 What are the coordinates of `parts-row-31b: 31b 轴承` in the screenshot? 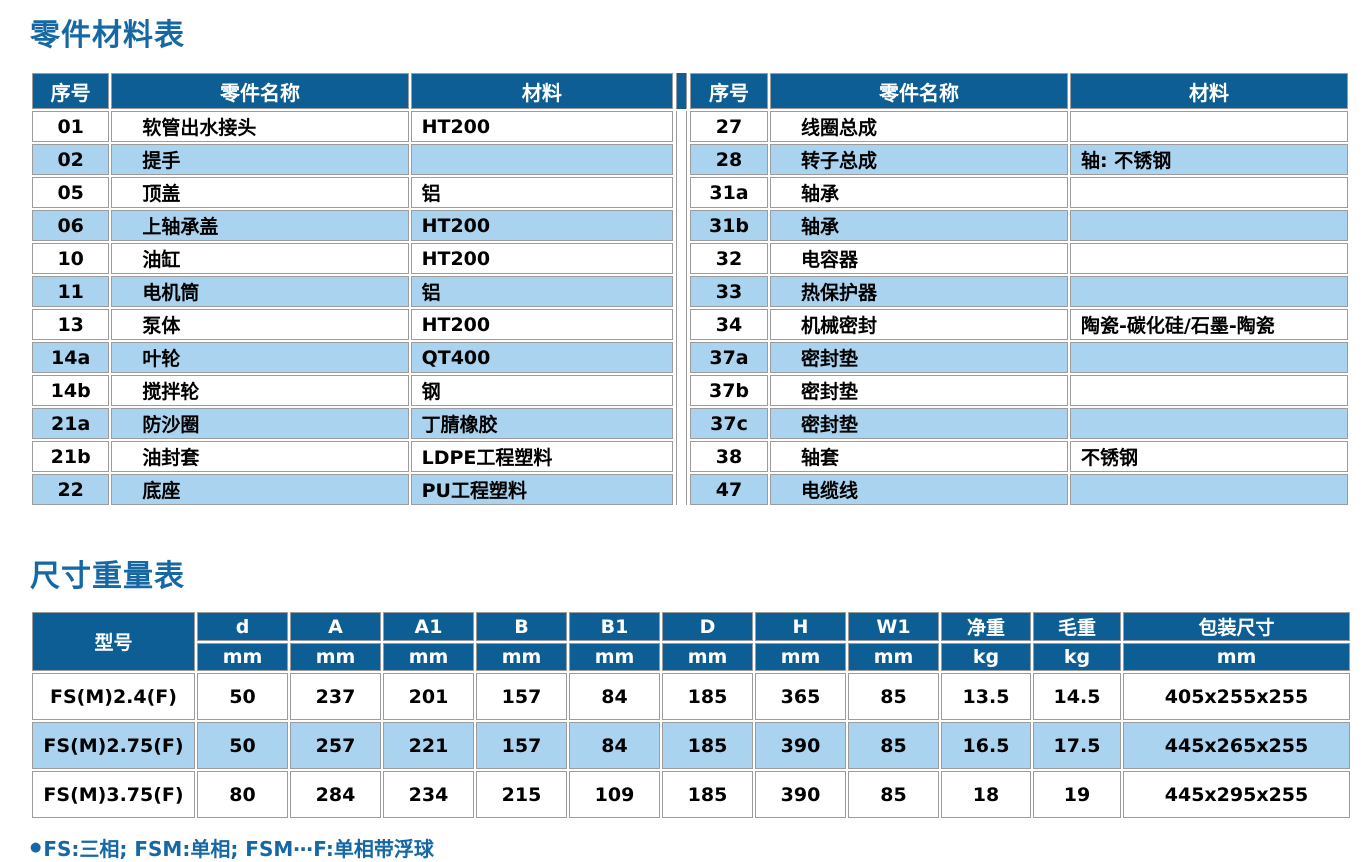 It's located at (1019, 225).